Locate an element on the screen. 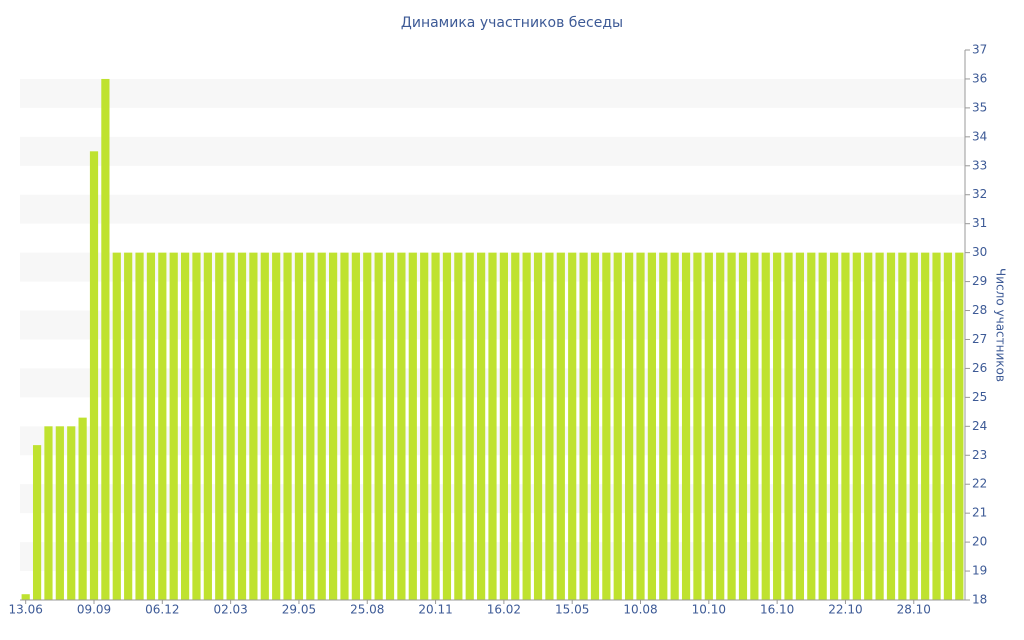 This screenshot has height=640, width=1024. y-tick-label: 20 is located at coordinates (979, 542).